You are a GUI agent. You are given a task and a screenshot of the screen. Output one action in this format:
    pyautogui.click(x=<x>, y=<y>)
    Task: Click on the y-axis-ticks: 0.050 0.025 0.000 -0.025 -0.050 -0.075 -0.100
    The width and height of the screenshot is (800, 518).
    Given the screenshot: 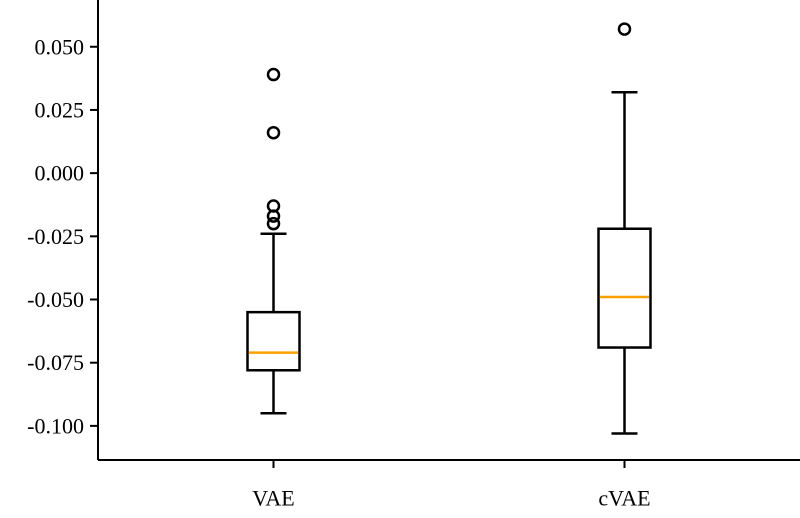 What is the action you would take?
    pyautogui.click(x=62, y=236)
    